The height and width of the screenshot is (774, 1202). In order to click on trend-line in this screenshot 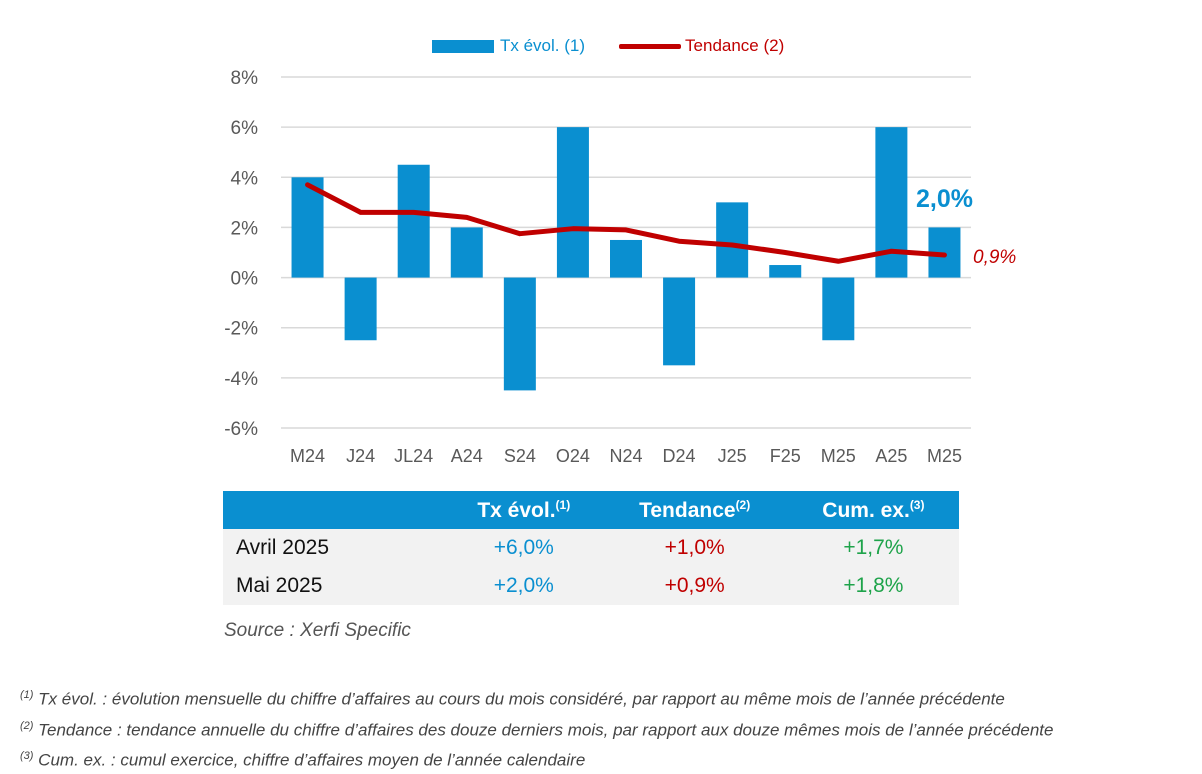, I will do `click(626, 223)`.